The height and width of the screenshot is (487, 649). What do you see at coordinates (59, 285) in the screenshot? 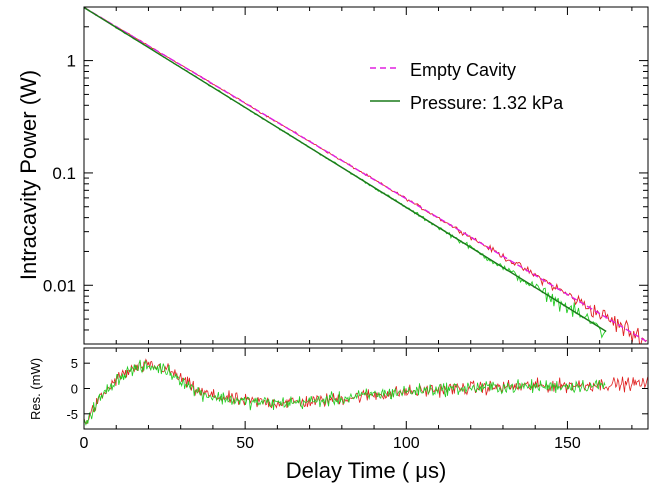
I see `main-y-tick-label: 0.01` at bounding box center [59, 285].